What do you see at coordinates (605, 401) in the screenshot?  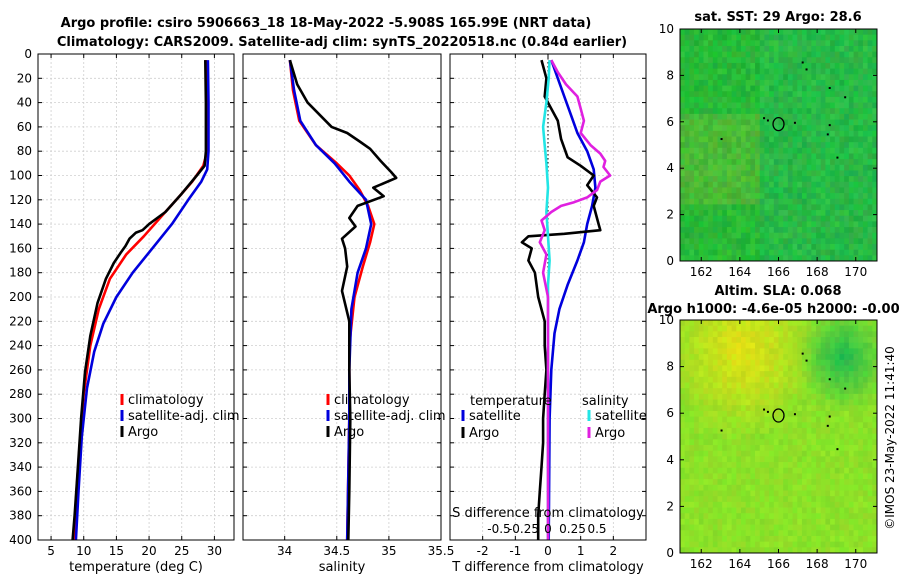 I see `salinity-legend-title: salinity` at bounding box center [605, 401].